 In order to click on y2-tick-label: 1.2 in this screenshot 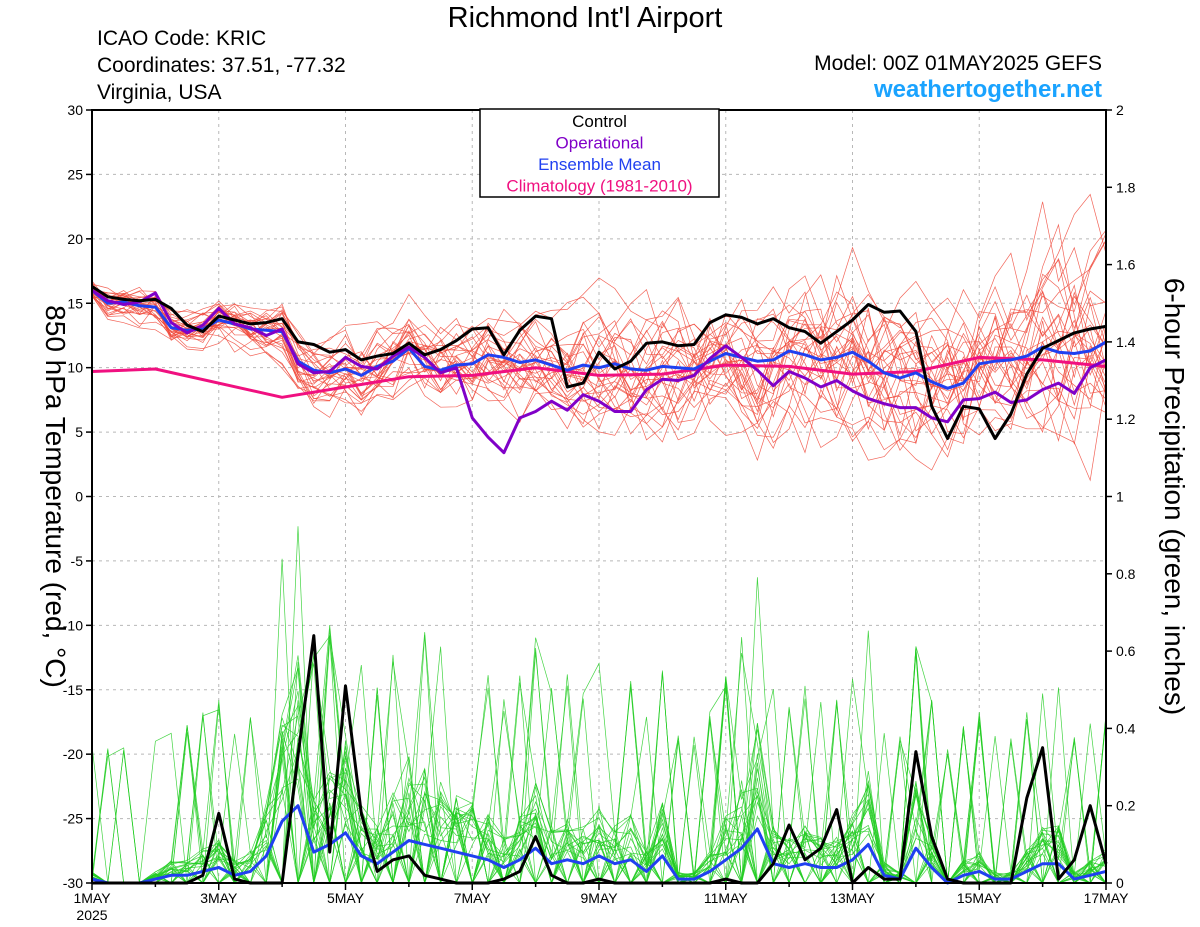, I will do `click(1126, 419)`.